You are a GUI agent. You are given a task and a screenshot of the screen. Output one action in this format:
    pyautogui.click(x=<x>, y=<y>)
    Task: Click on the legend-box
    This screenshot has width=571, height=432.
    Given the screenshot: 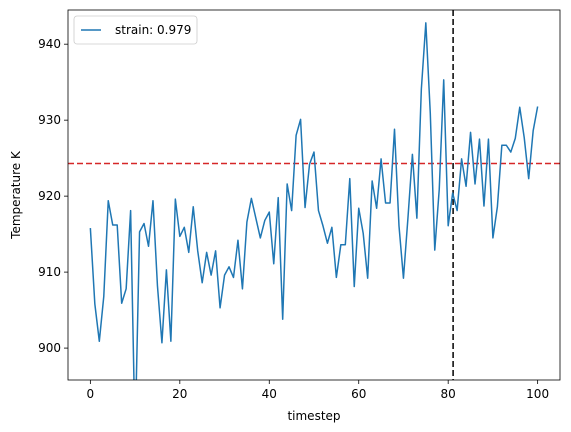 What is the action you would take?
    pyautogui.click(x=135, y=30)
    